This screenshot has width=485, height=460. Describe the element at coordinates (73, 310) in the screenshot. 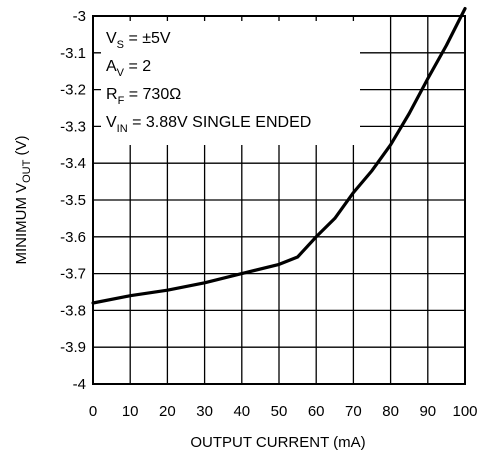

I see `y-tick-label: -3.8` at that location.